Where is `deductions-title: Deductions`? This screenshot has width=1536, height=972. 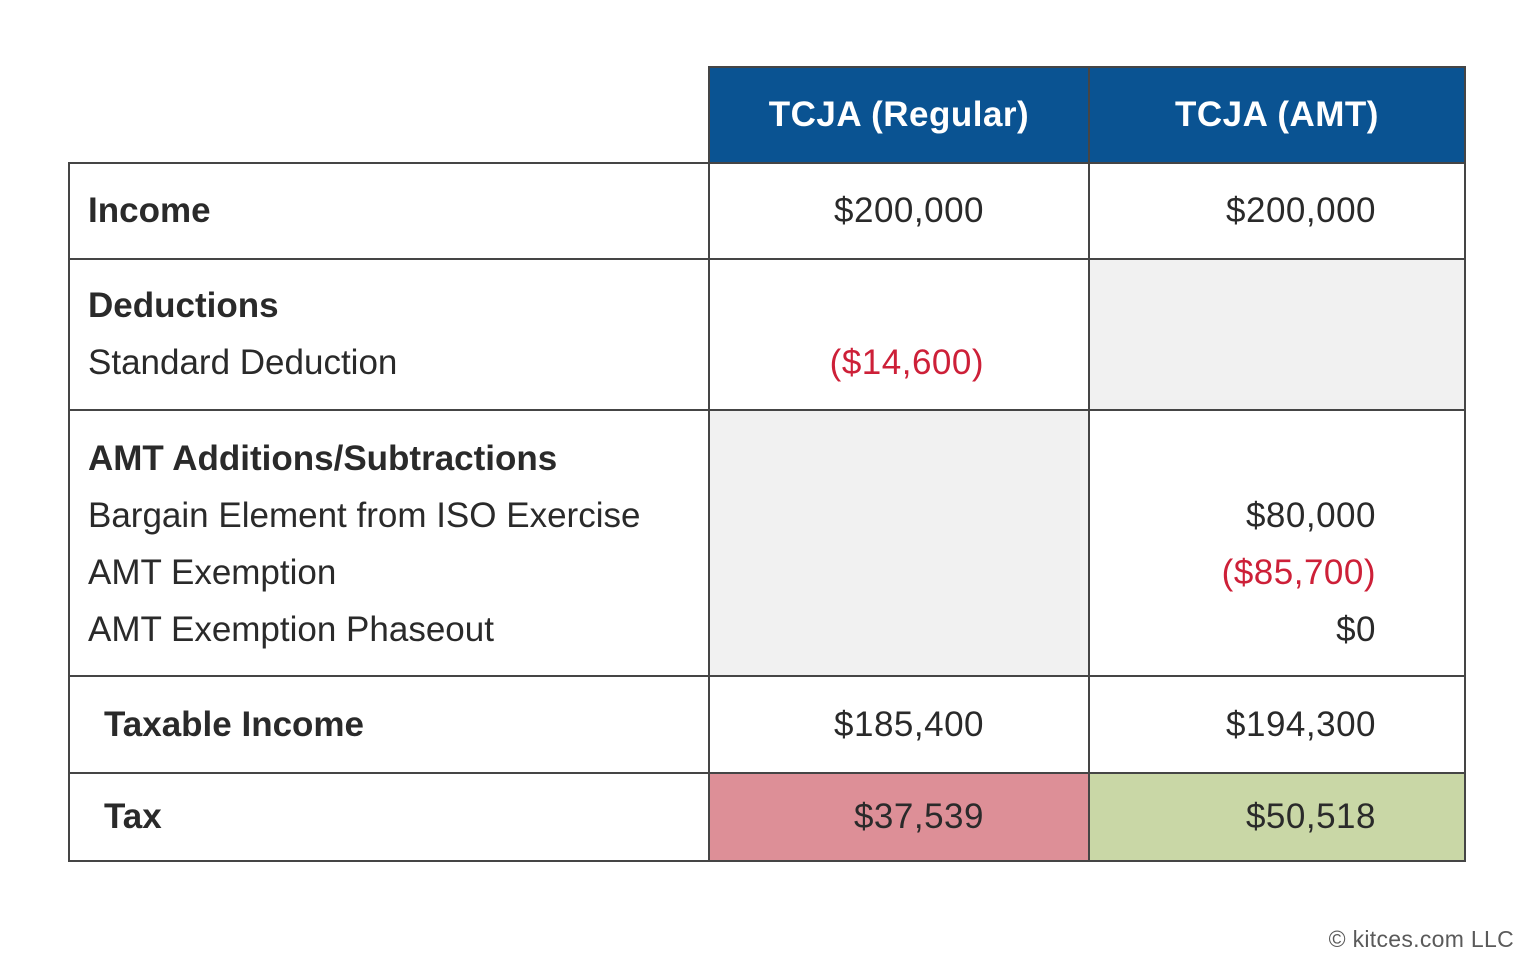 deductions-title: Deductions is located at coordinates (183, 305).